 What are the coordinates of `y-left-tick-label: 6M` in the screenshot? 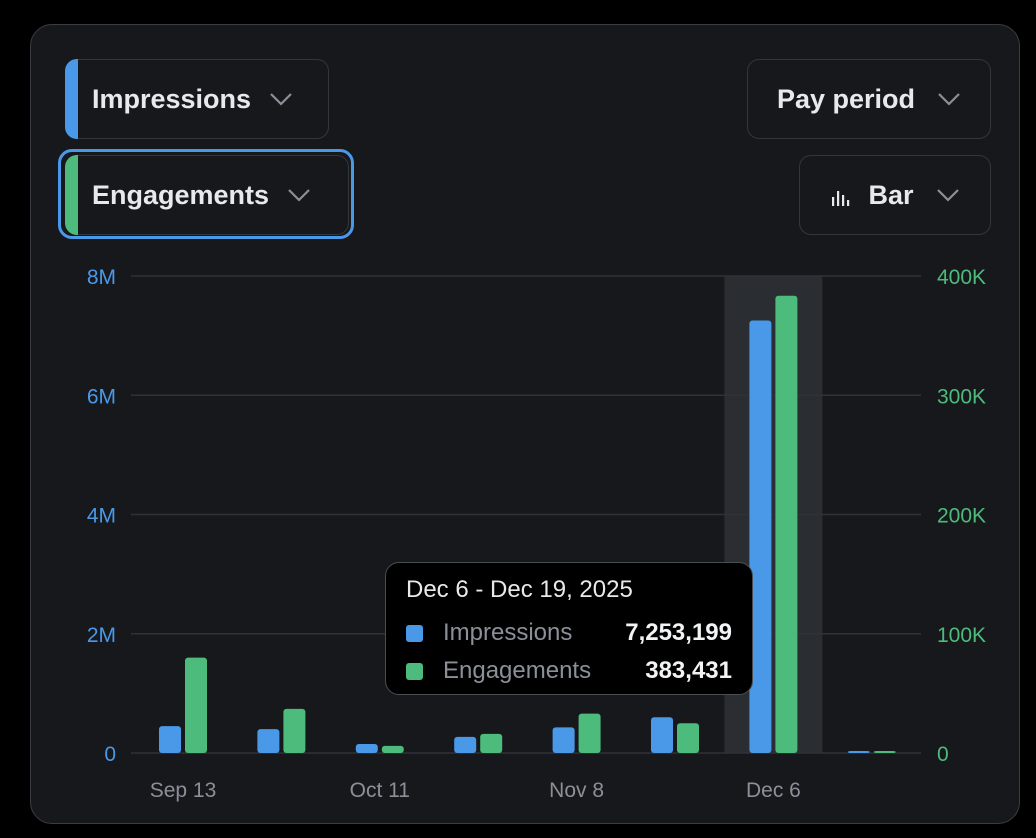 It's located at (101, 396).